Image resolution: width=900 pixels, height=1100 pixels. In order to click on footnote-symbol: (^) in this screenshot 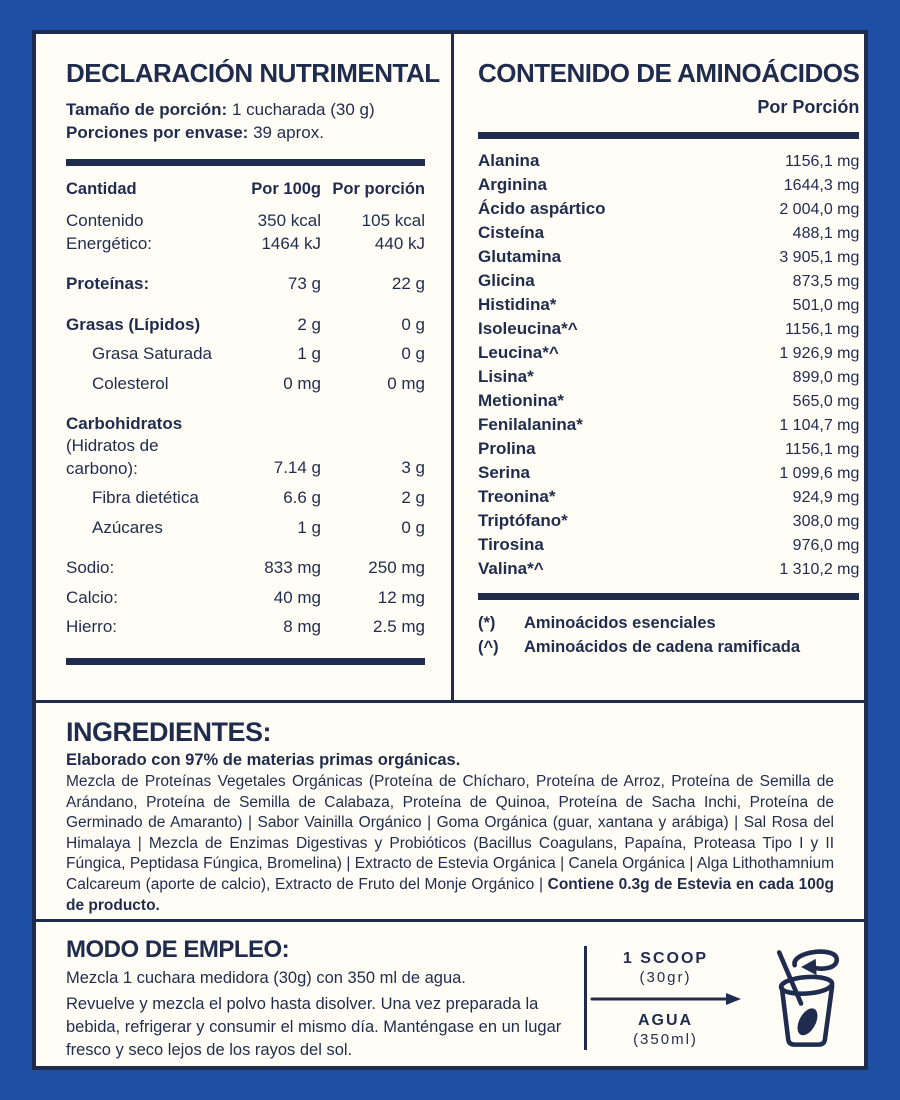, I will do `click(488, 646)`.